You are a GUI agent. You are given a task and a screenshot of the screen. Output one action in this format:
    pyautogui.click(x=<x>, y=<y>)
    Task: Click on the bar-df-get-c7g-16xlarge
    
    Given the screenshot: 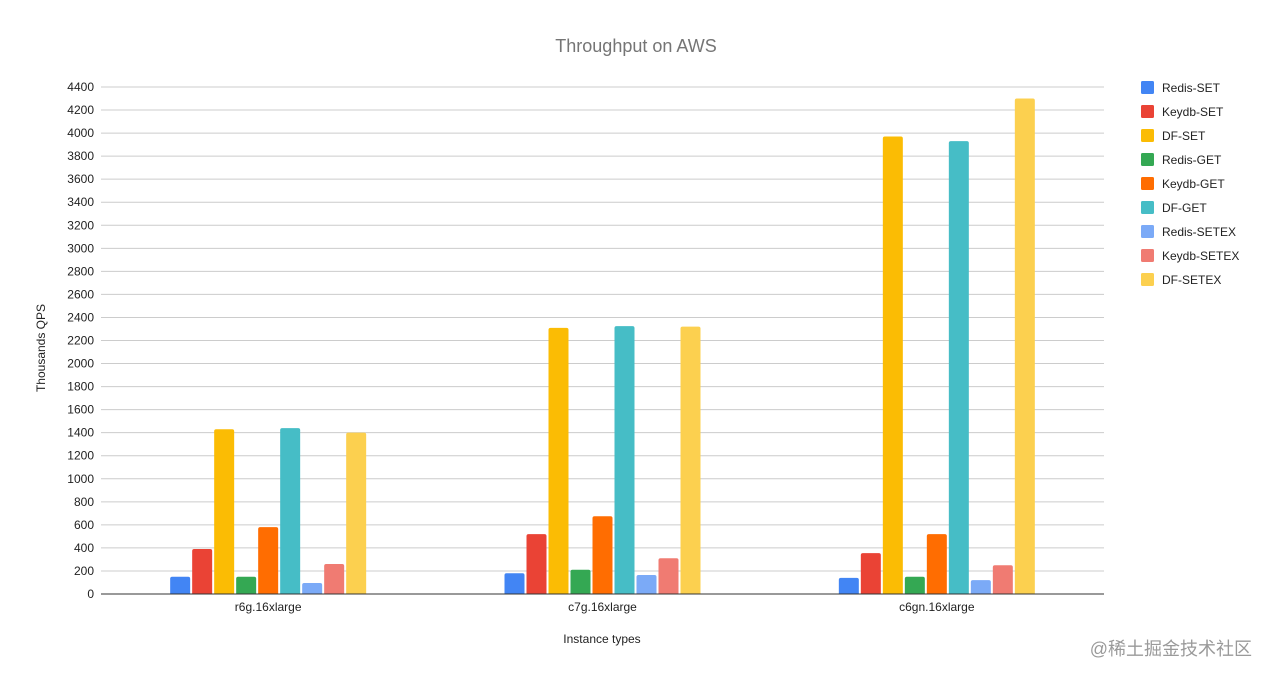 What is the action you would take?
    pyautogui.click(x=624, y=460)
    